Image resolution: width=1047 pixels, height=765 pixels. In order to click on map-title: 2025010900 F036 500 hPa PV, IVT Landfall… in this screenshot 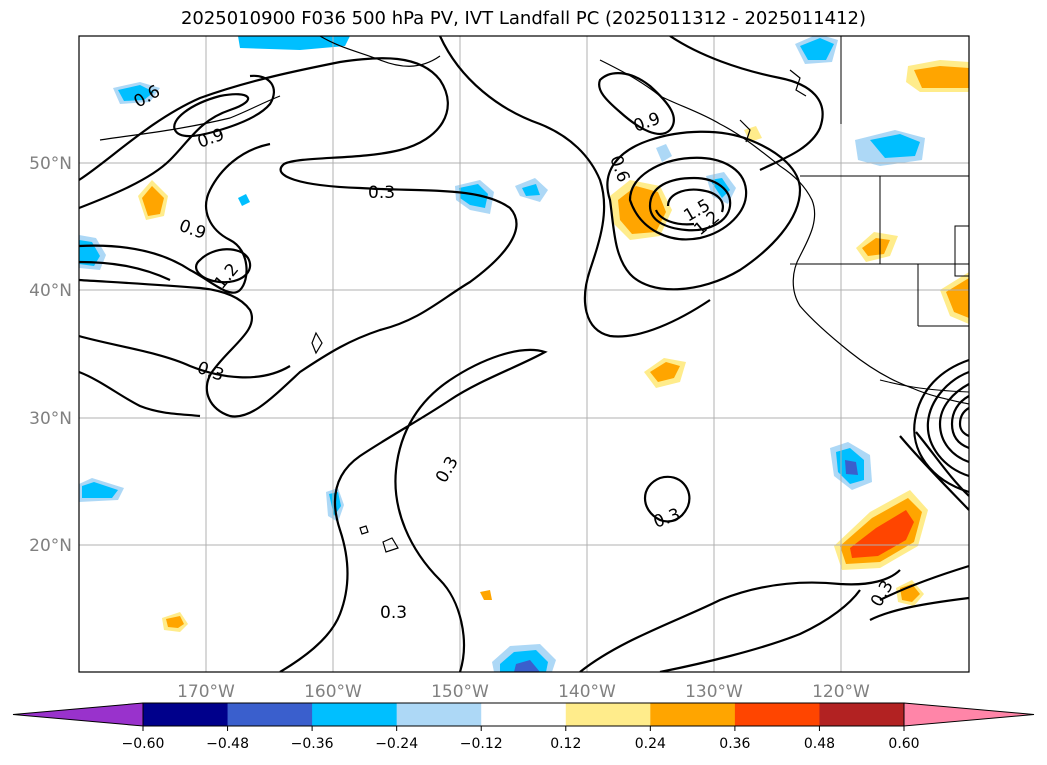, I will do `click(523, 18)`.